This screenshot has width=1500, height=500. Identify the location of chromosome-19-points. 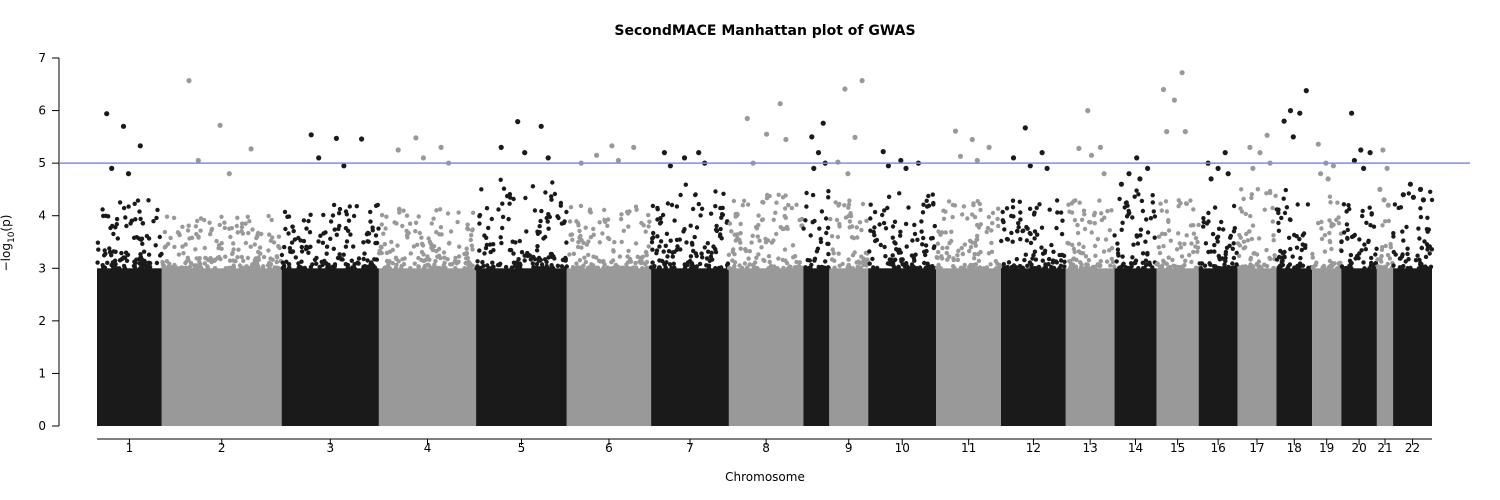
(1327, 283).